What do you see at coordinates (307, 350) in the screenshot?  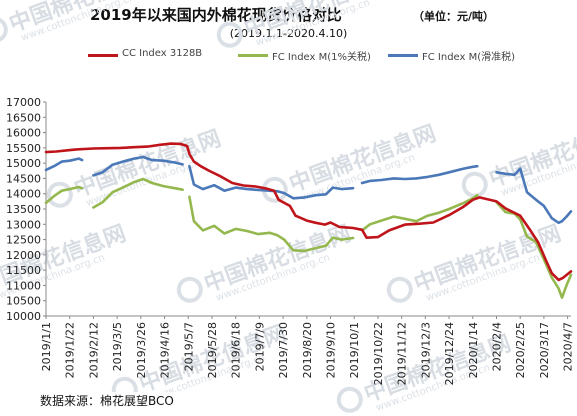 I see `x-tick-label: 2019/8/20` at bounding box center [307, 350].